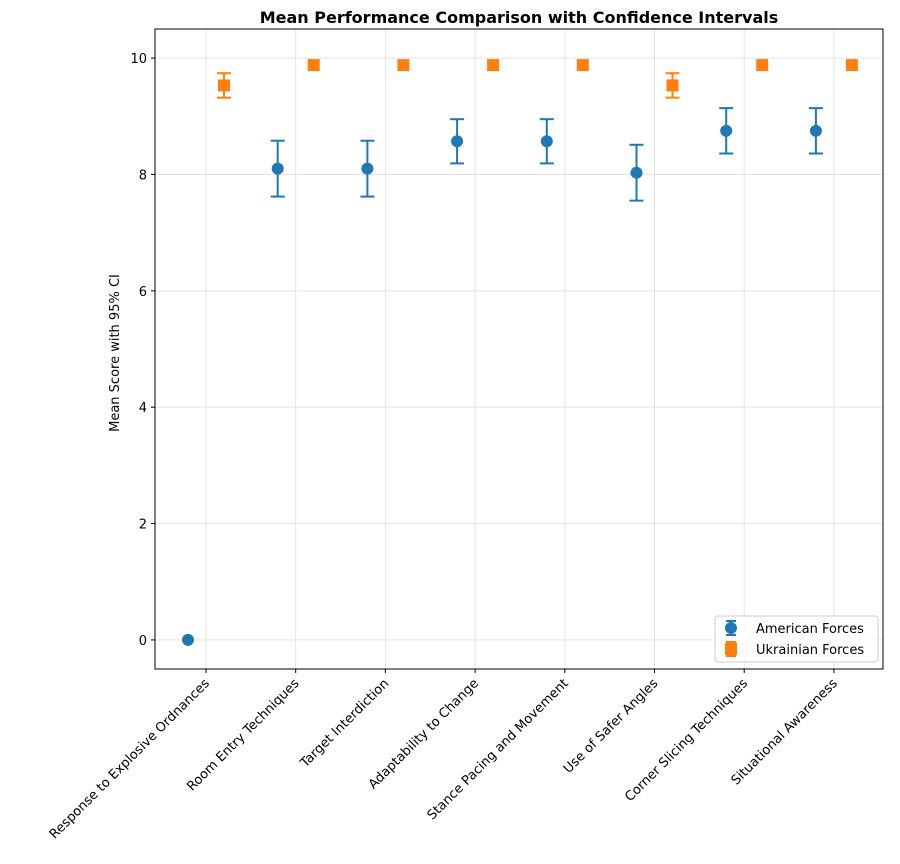 The height and width of the screenshot is (864, 900). What do you see at coordinates (498, 749) in the screenshot?
I see `x-tick-label: Stance Pacing and Movement` at bounding box center [498, 749].